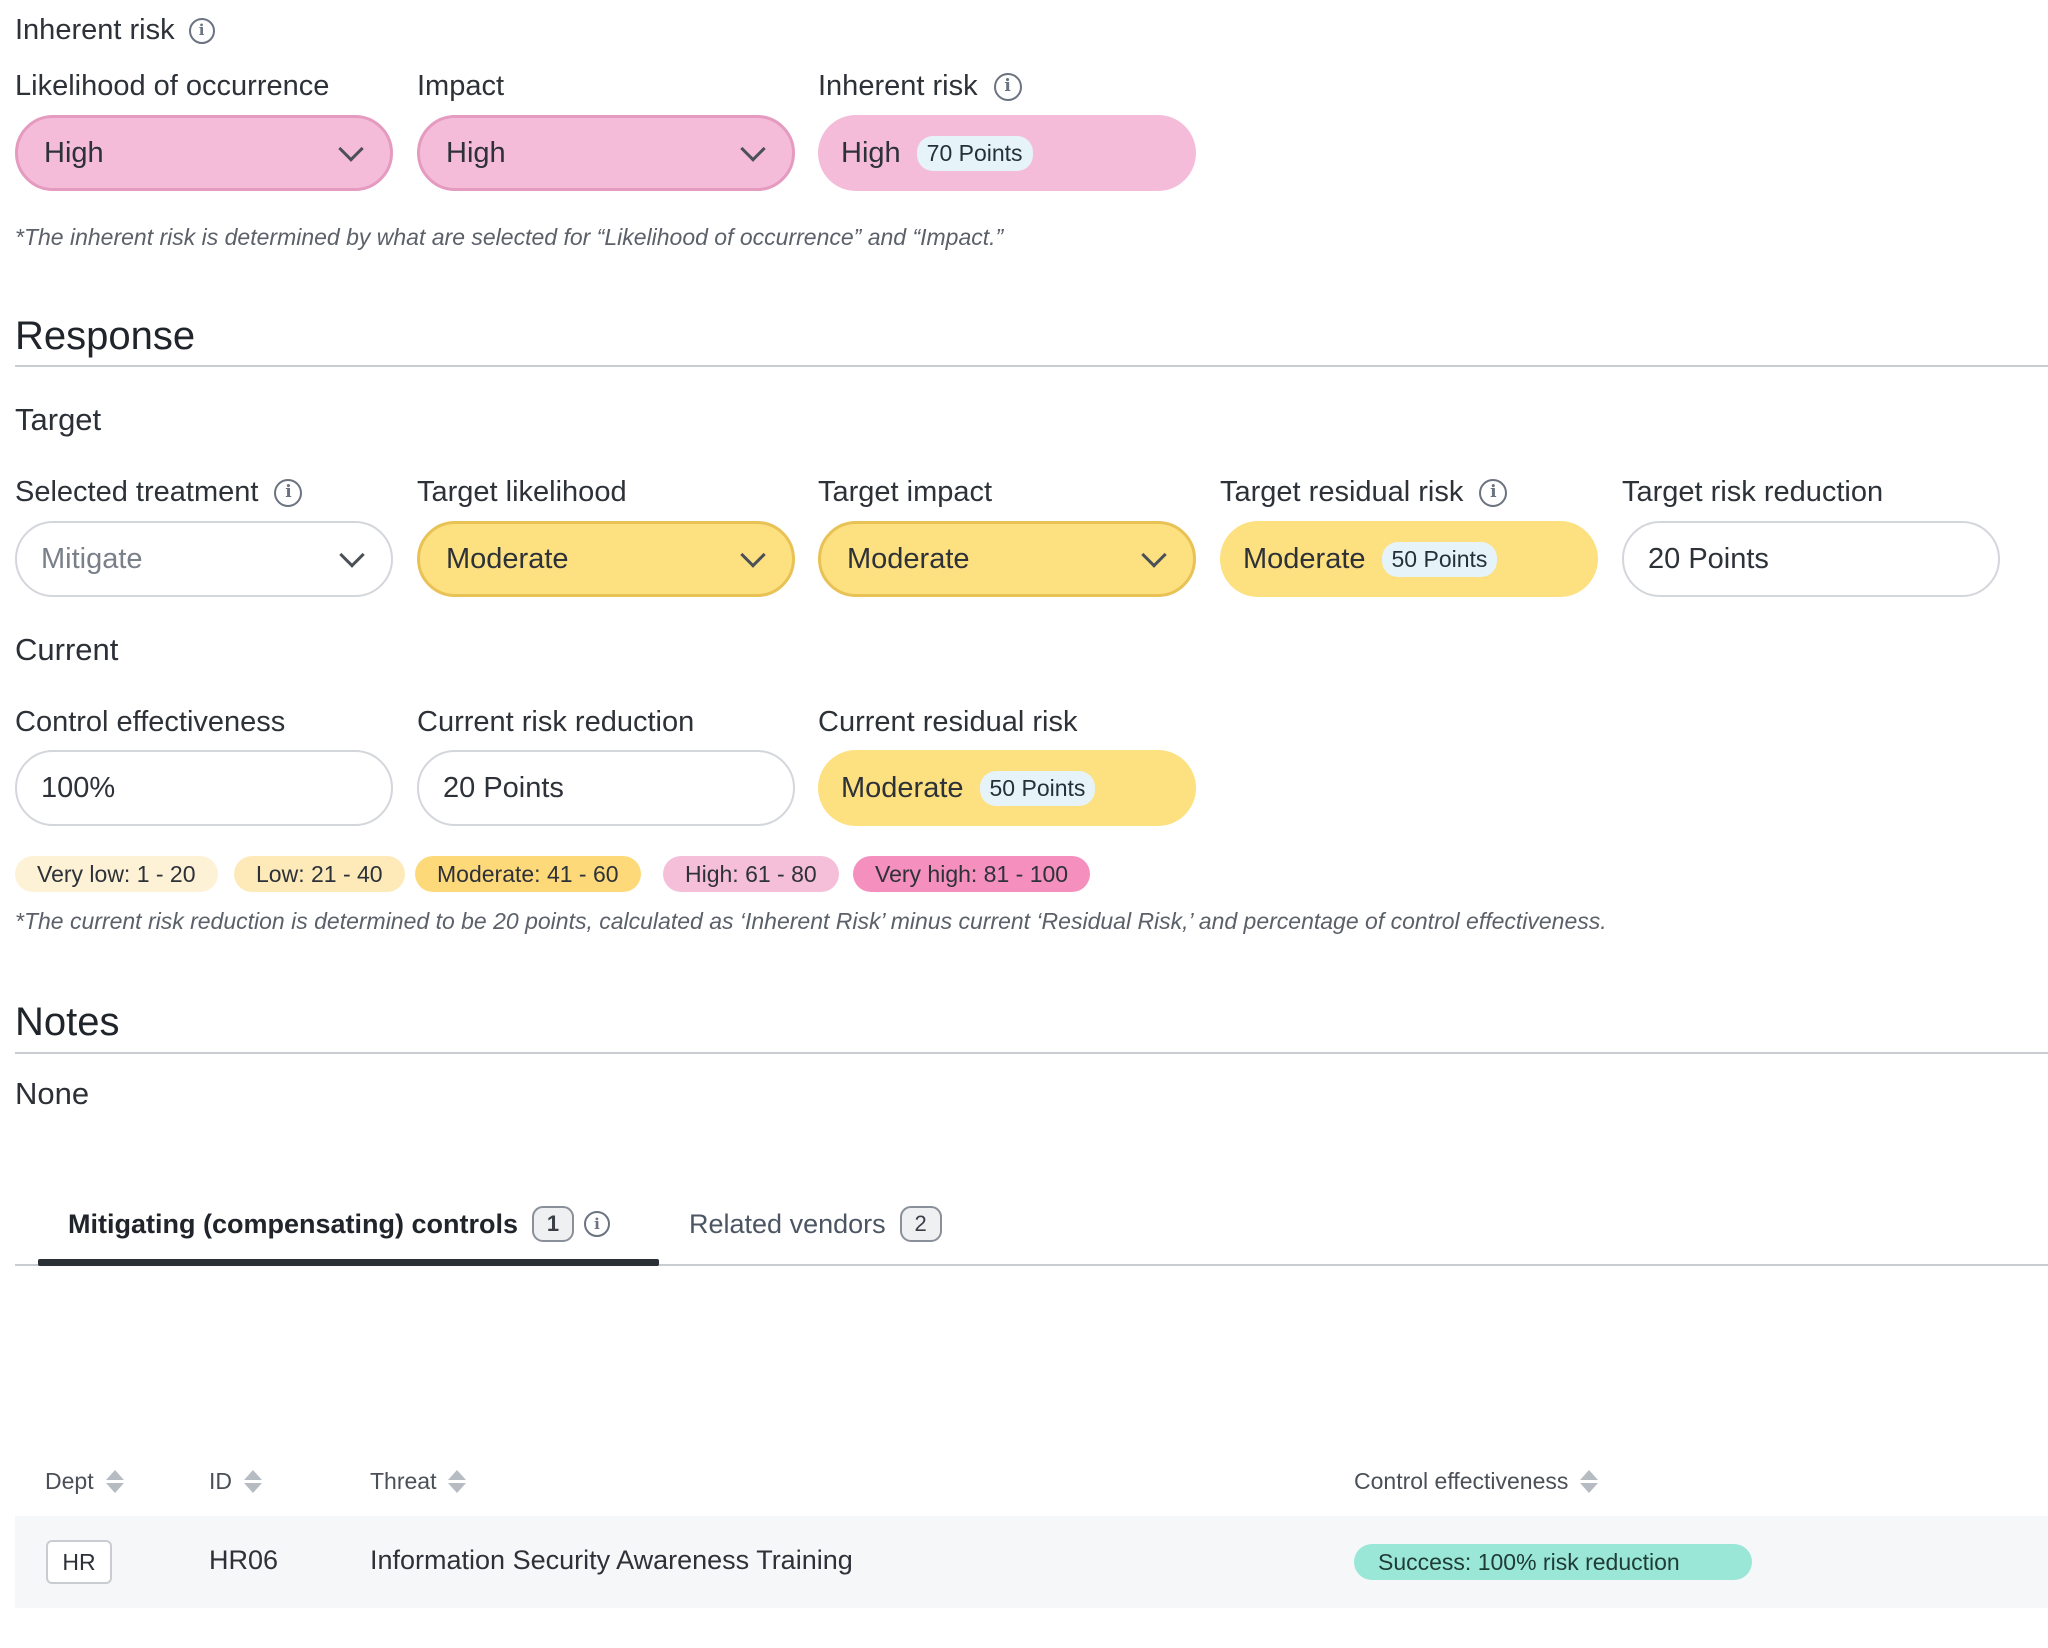 The width and height of the screenshot is (2048, 1648). Describe the element at coordinates (79, 1562) in the screenshot. I see `dept-badge: HR` at that location.